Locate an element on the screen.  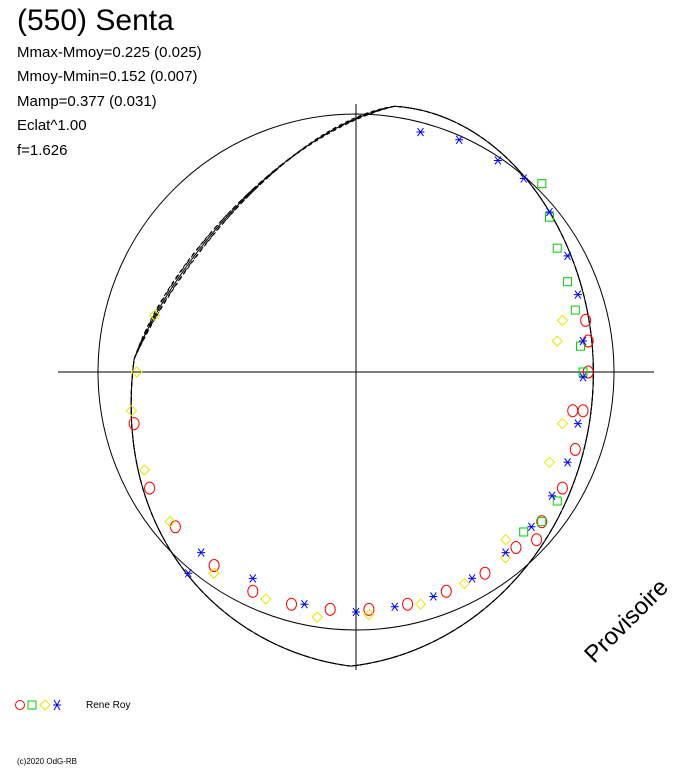
legend-circle-icon is located at coordinates (20, 705).